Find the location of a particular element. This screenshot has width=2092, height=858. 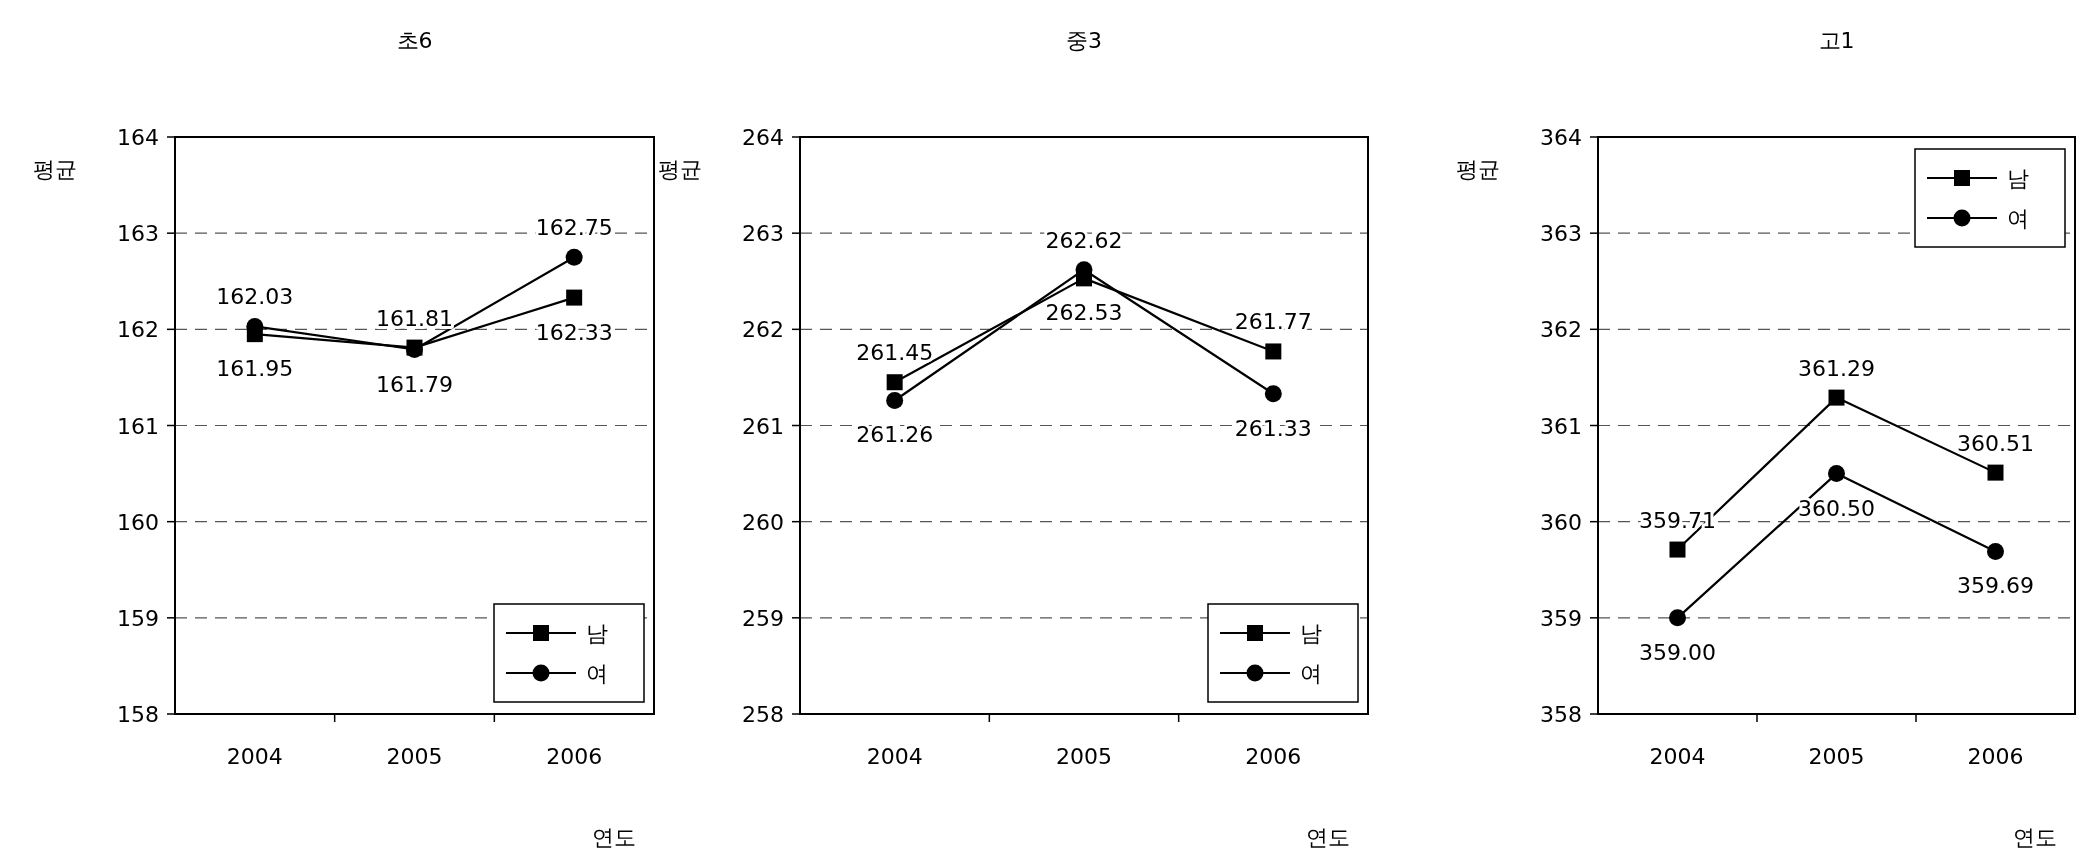

y-tick-label: 160 is located at coordinates (138, 522).